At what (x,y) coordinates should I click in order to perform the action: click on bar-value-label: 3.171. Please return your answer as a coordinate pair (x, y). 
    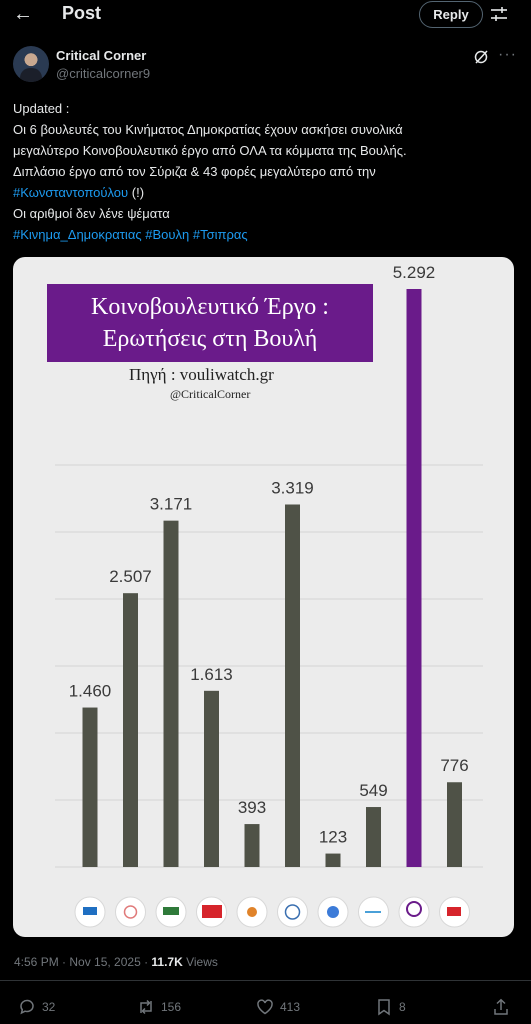
    Looking at the image, I should click on (171, 504).